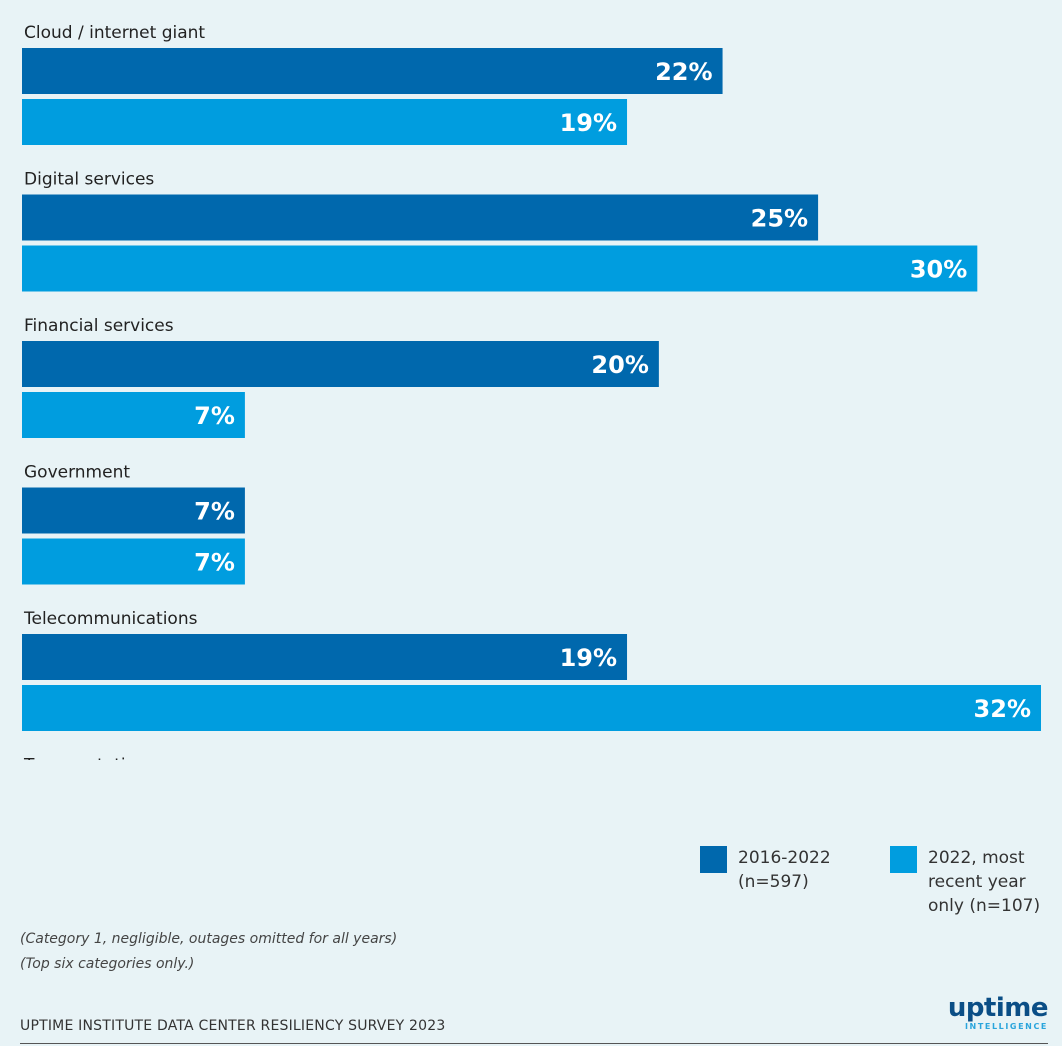 Image resolution: width=1062 pixels, height=1046 pixels. What do you see at coordinates (938, 270) in the screenshot?
I see `value-label-digital-services-series-2: 30%` at bounding box center [938, 270].